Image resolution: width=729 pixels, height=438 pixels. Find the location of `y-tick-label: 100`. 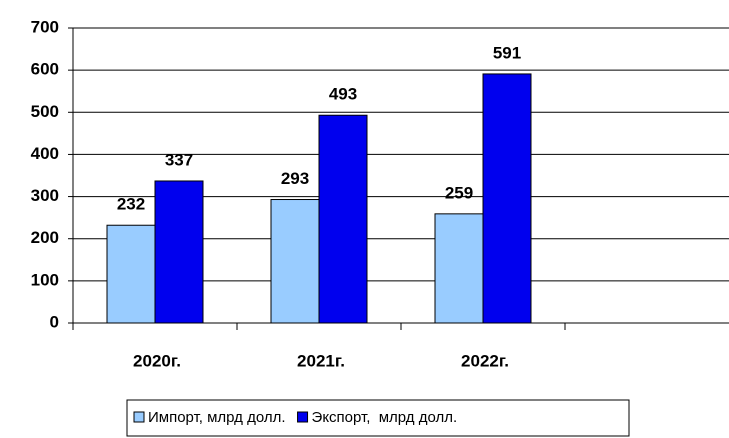

y-tick-label: 100 is located at coordinates (45, 279).